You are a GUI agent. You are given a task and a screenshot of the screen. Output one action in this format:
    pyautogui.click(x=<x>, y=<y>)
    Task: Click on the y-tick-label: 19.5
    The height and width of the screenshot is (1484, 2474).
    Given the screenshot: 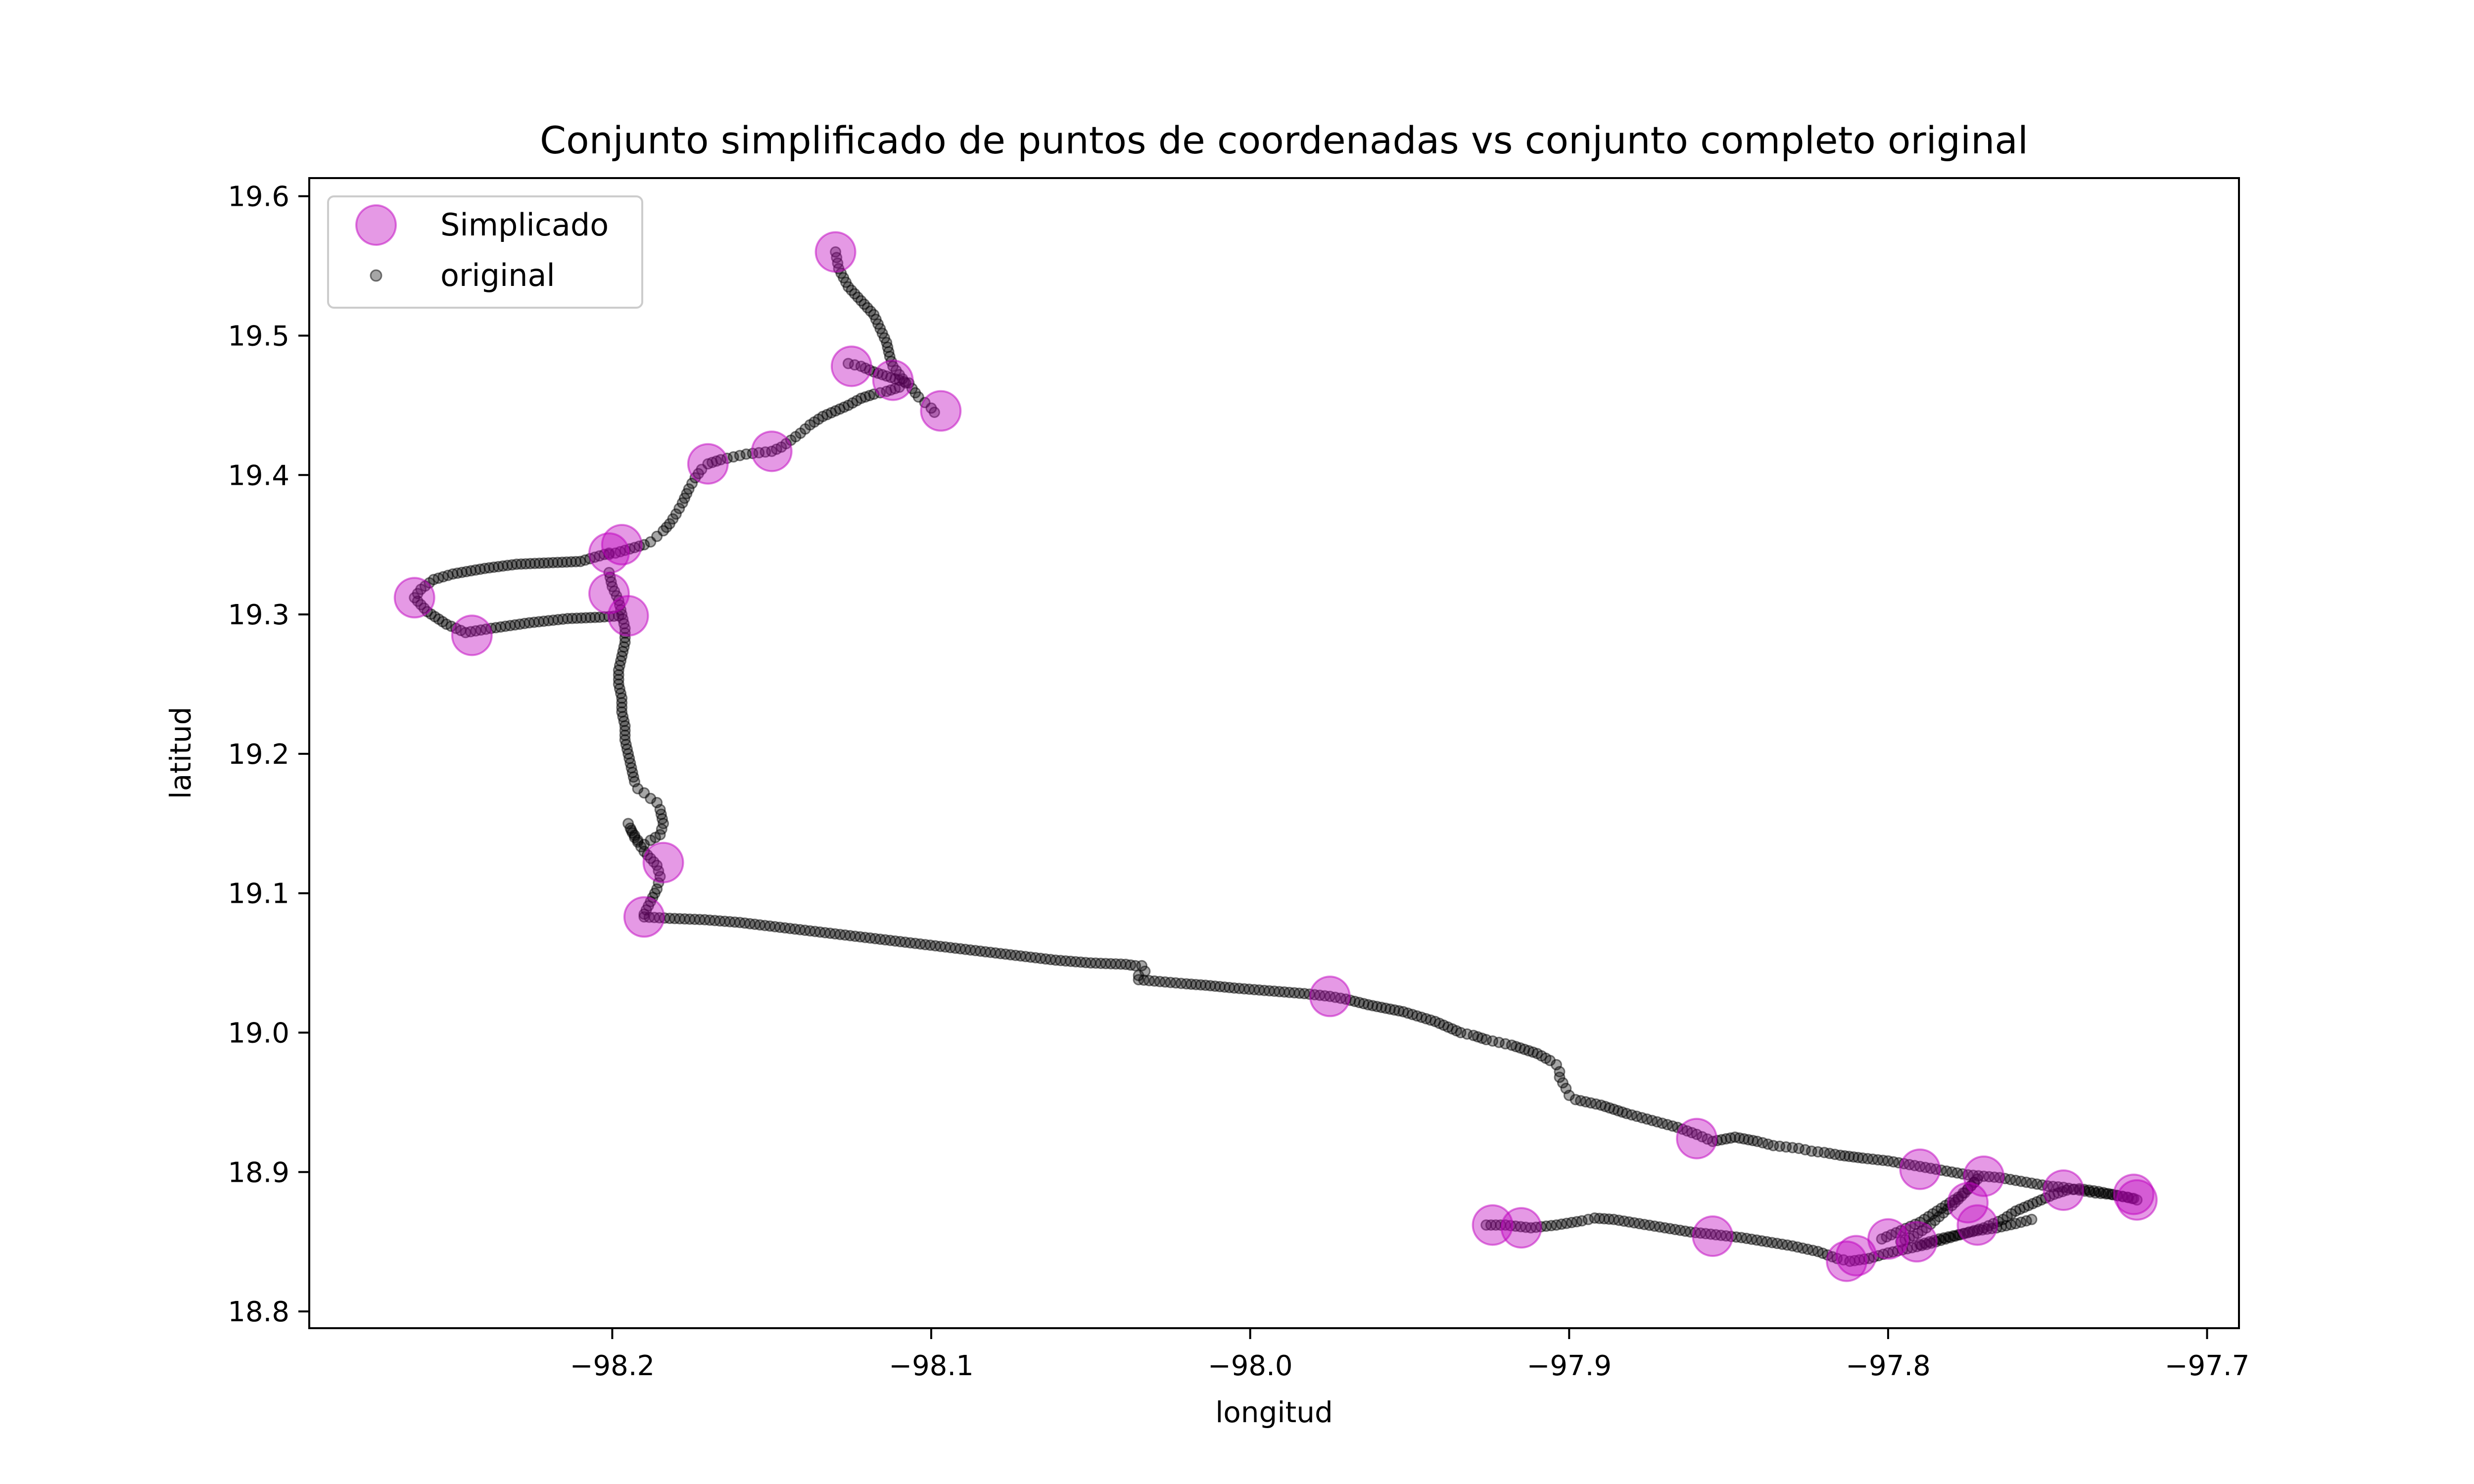 What is the action you would take?
    pyautogui.click(x=259, y=336)
    